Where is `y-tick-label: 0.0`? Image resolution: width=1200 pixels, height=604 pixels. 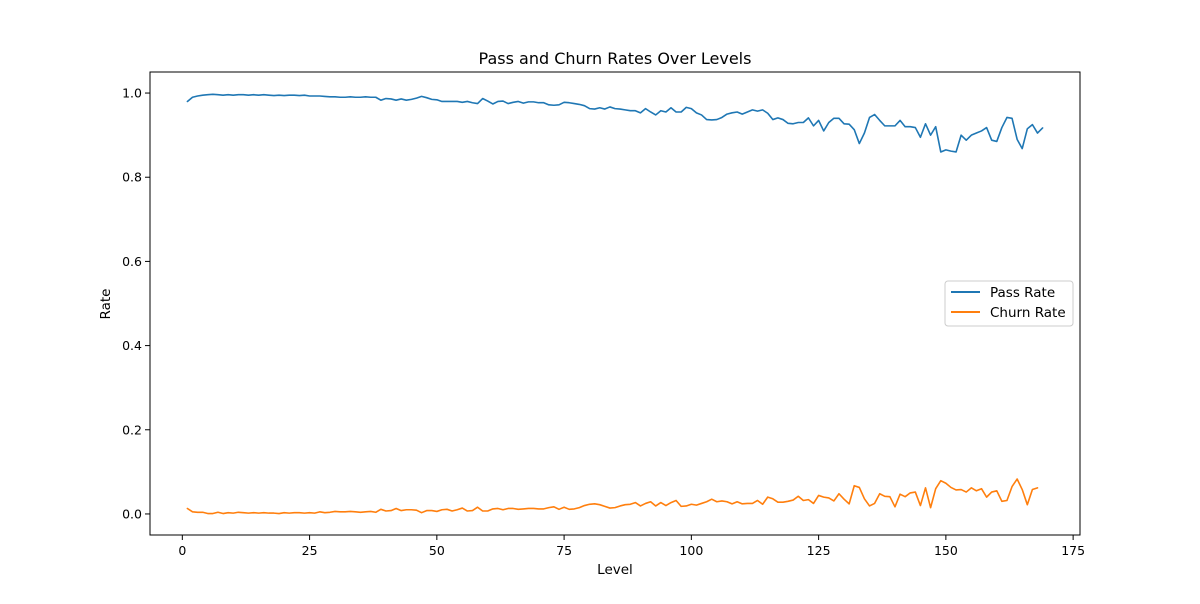 y-tick-label: 0.0 is located at coordinates (132, 513).